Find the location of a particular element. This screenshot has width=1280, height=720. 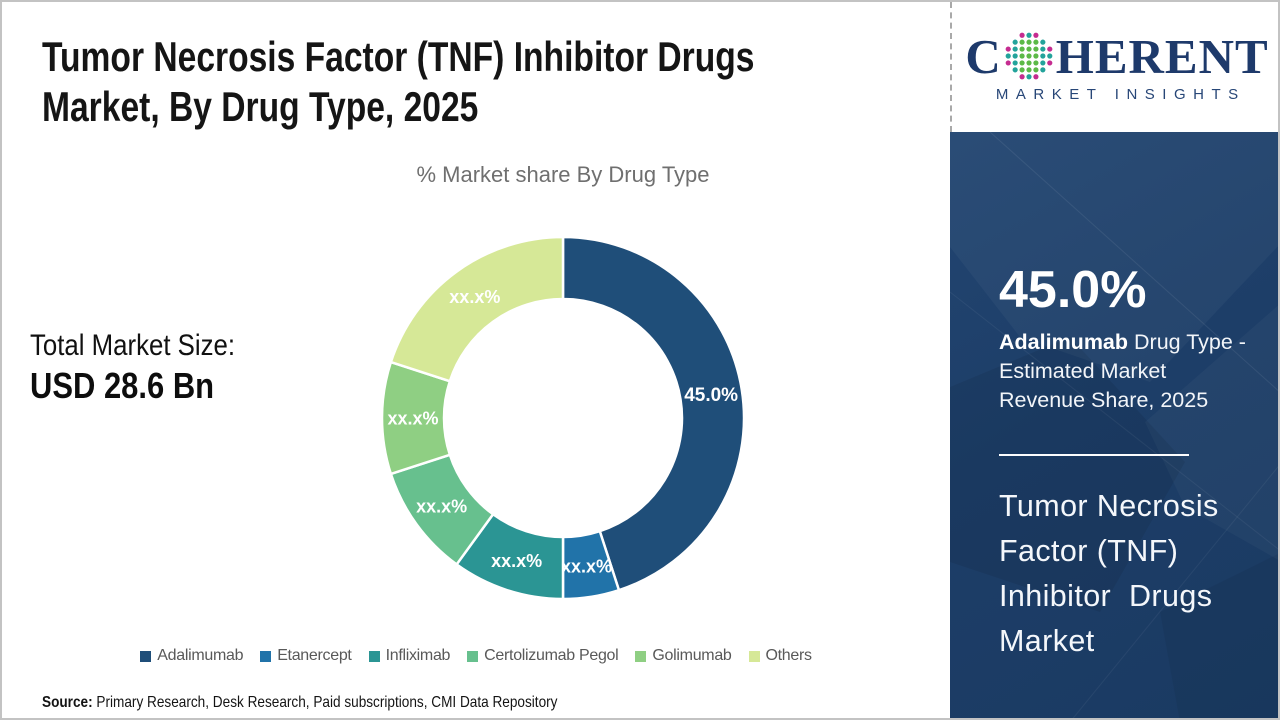

legend-label: Certolizumab Pegol is located at coordinates (551, 655).